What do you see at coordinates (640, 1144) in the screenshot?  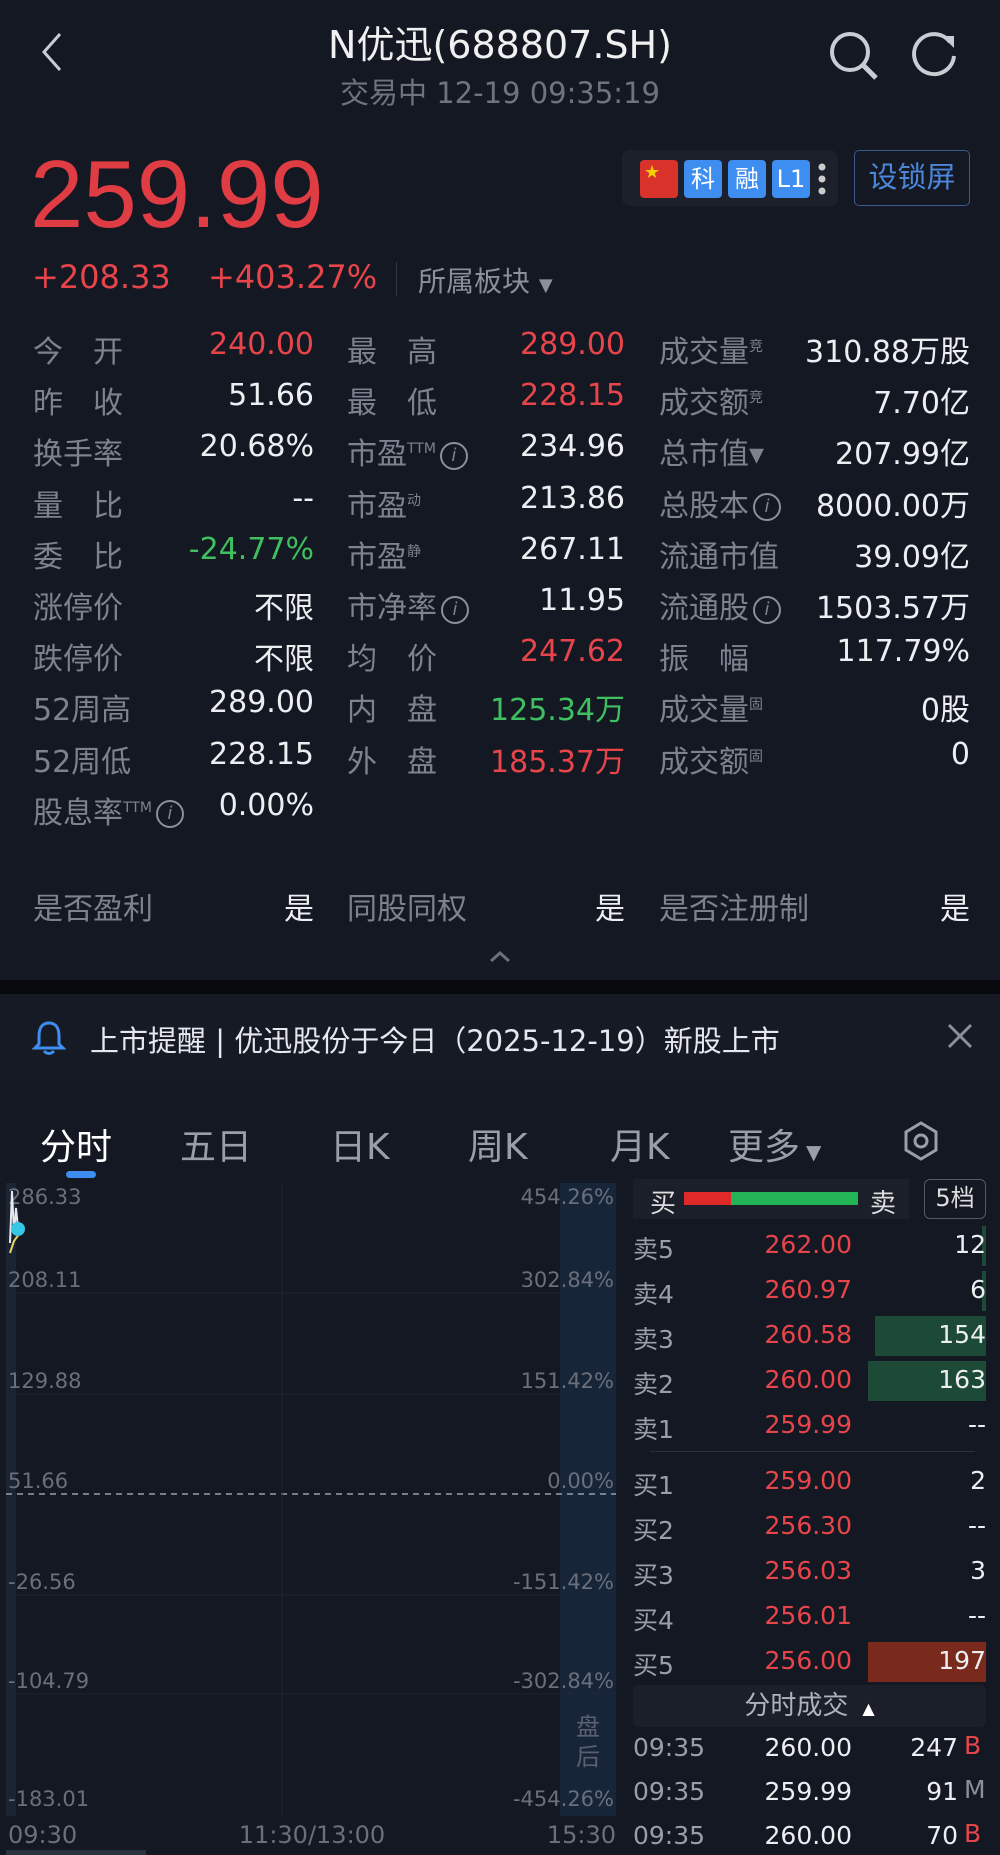 I see `tab-4: 月K` at bounding box center [640, 1144].